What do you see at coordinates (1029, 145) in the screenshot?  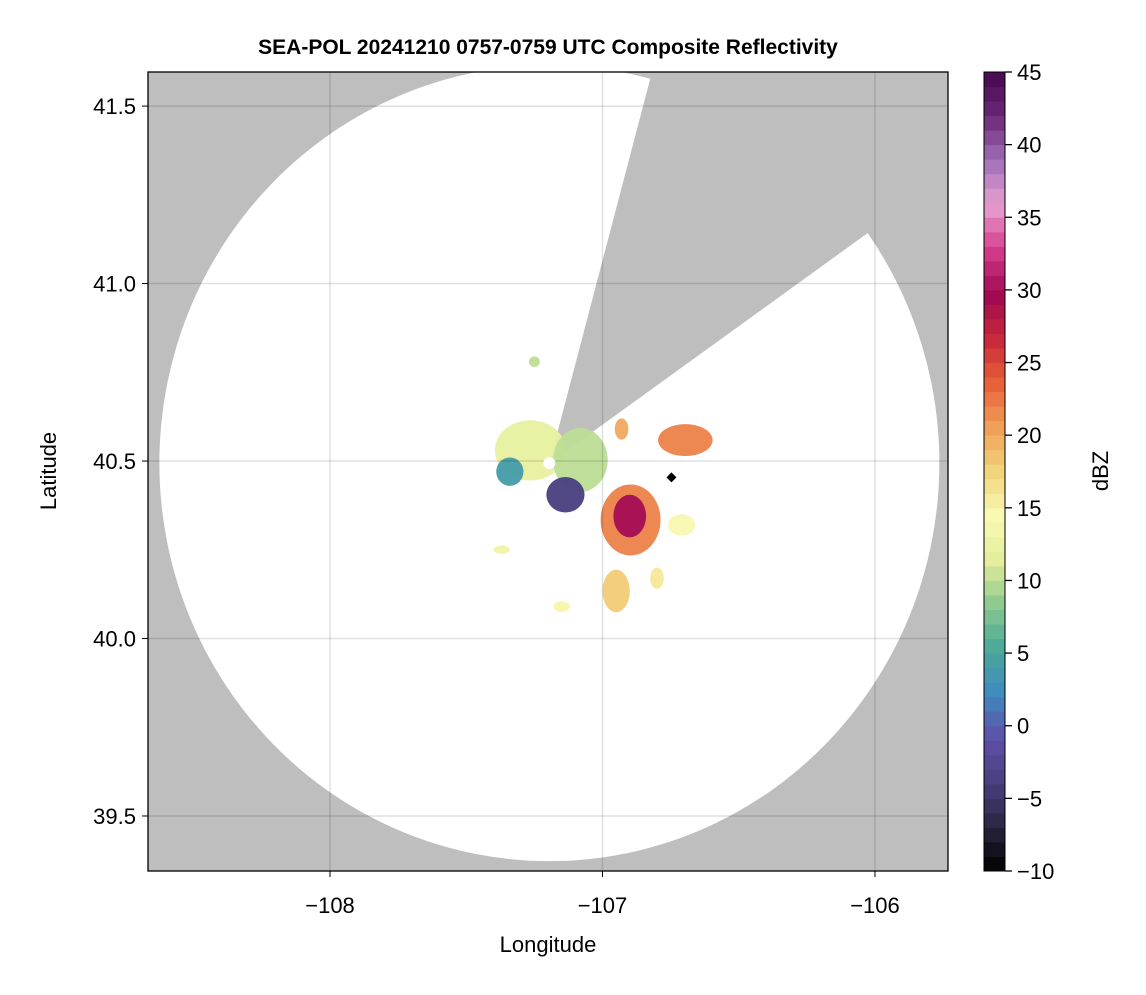 I see `colorbar-tick-label: 40` at bounding box center [1029, 145].